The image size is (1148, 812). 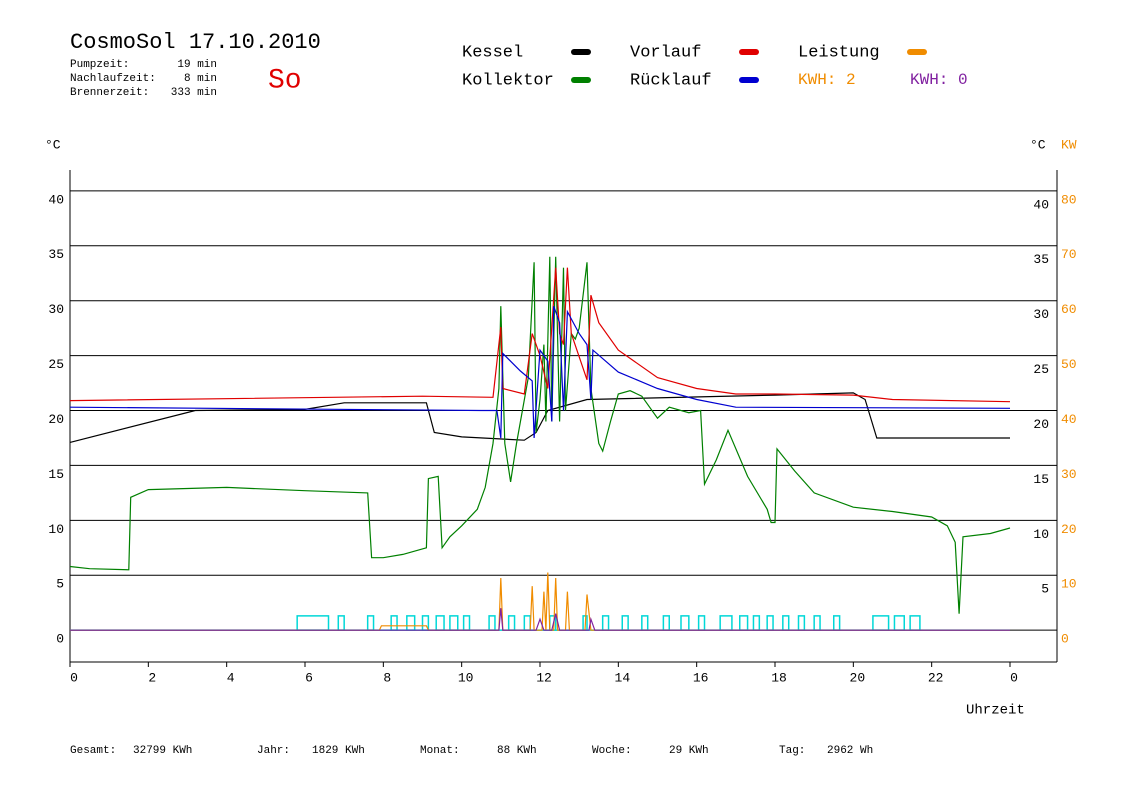 What do you see at coordinates (689, 751) in the screenshot?
I see `total-value: 29 KWh` at bounding box center [689, 751].